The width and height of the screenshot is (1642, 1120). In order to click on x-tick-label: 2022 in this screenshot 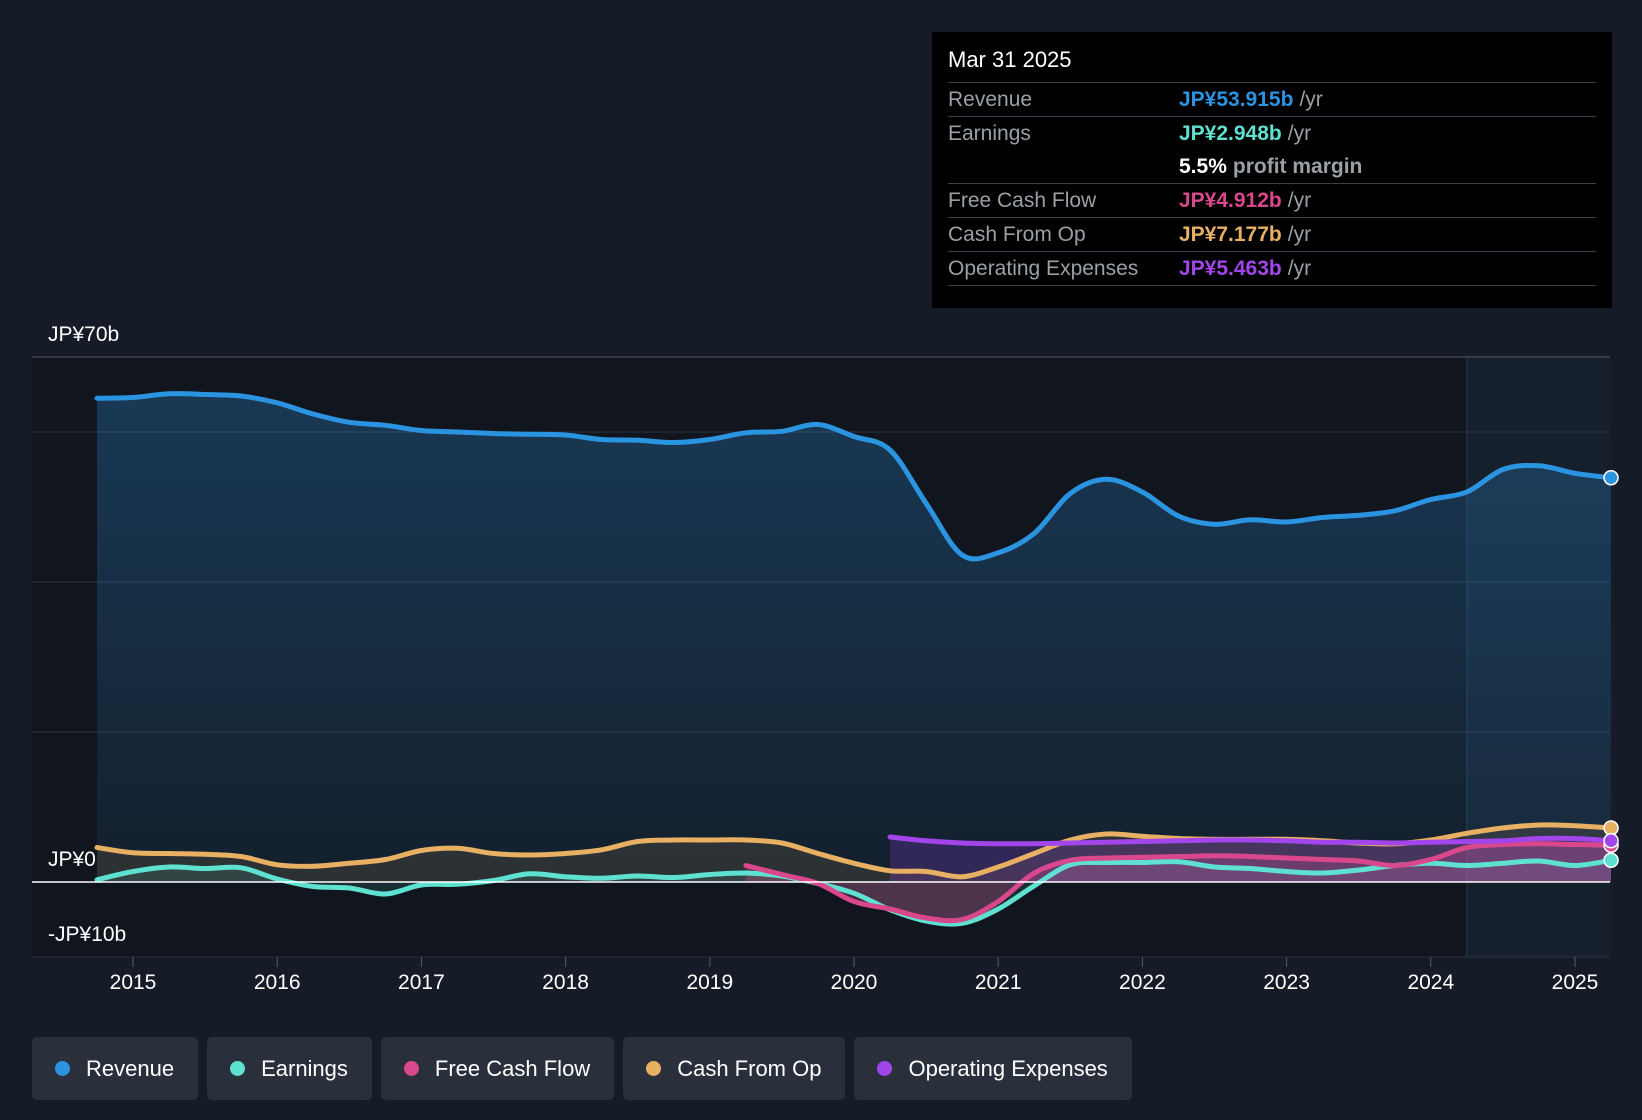, I will do `click(1142, 982)`.